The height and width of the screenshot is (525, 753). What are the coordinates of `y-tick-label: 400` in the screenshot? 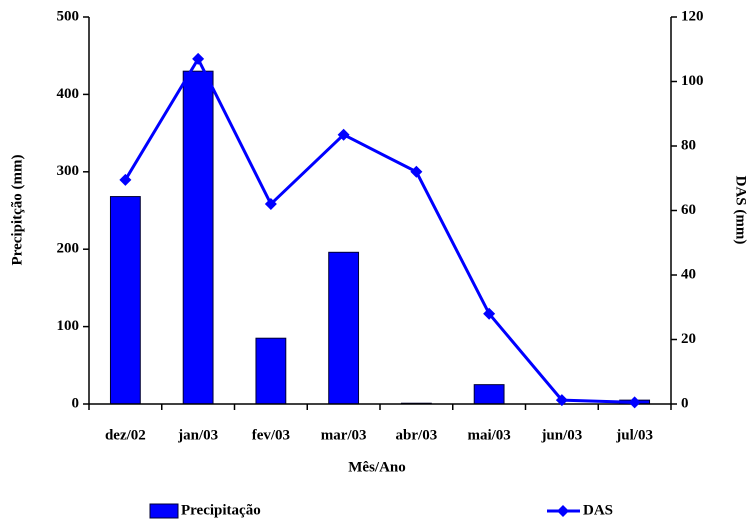 It's located at (68, 94).